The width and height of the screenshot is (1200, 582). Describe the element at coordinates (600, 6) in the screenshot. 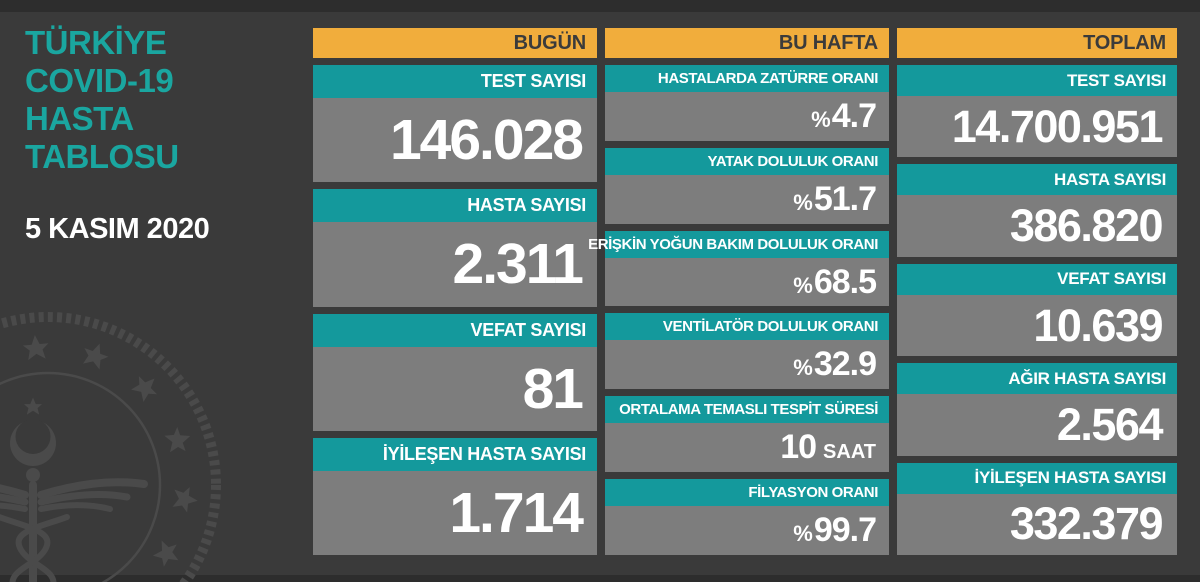

I see `top-edge-strip` at that location.